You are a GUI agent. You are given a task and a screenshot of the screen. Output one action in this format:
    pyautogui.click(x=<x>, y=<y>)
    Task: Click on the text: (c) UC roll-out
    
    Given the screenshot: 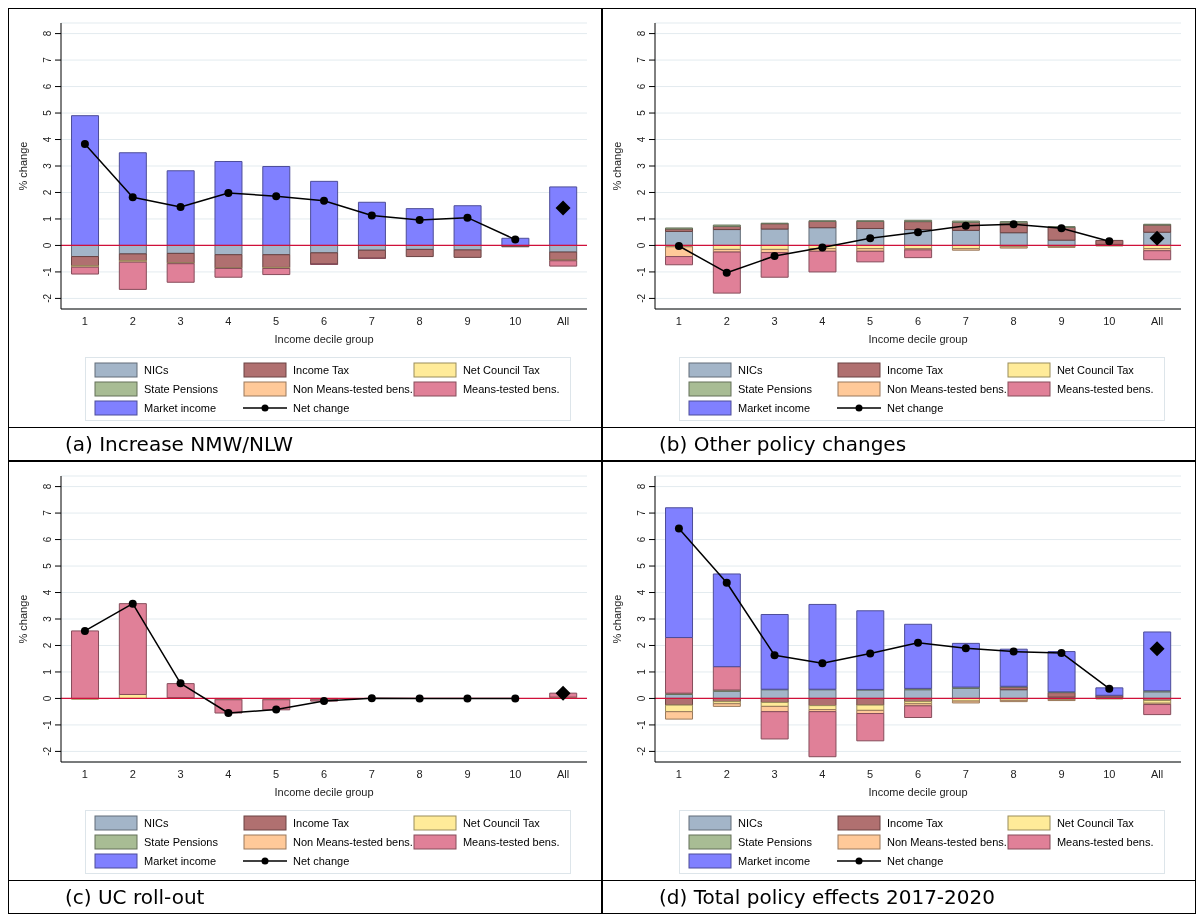 What is the action you would take?
    pyautogui.click(x=305, y=896)
    